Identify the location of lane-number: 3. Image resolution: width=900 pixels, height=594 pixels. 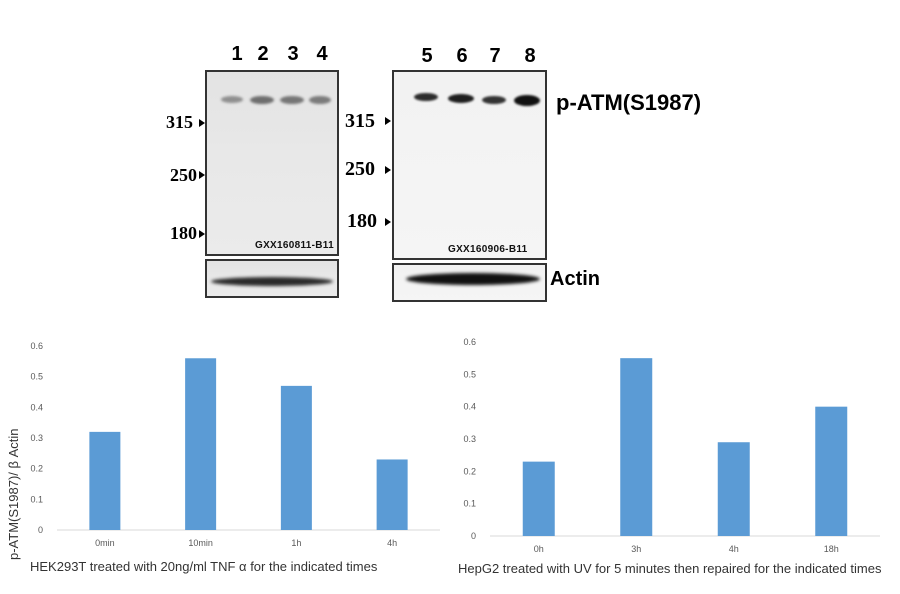
(293, 54).